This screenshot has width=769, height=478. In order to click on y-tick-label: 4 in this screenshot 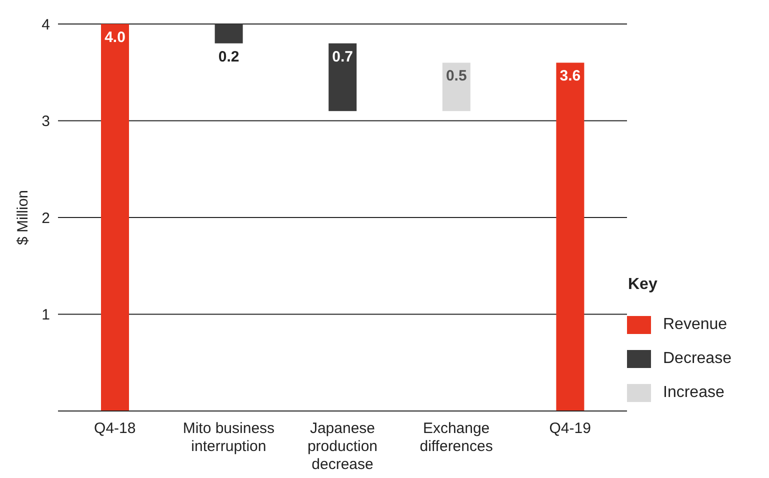, I will do `click(46, 25)`.